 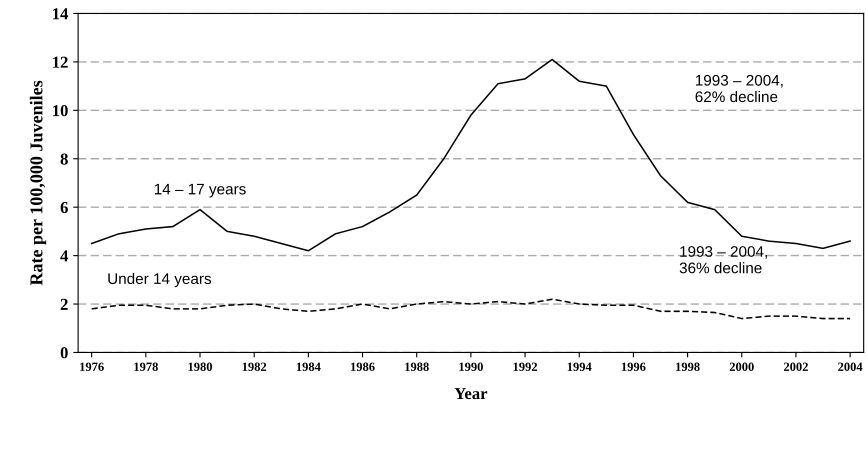 I want to click on y-tick-label: 0, so click(x=64, y=352).